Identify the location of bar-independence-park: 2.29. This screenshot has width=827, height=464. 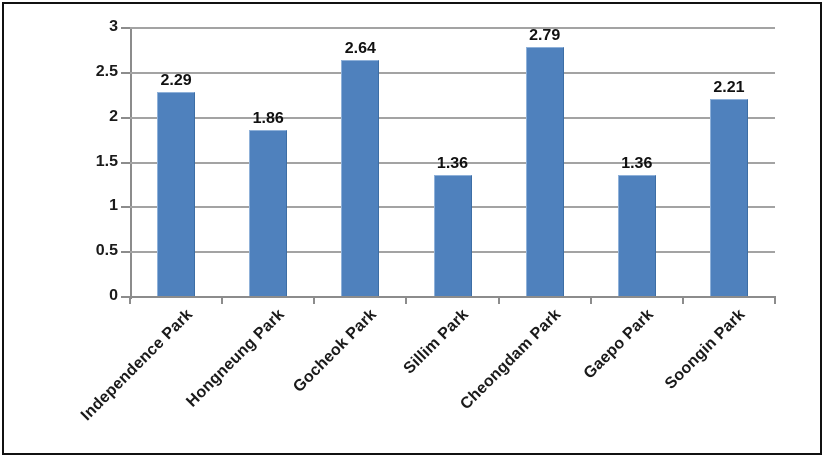
(176, 184).